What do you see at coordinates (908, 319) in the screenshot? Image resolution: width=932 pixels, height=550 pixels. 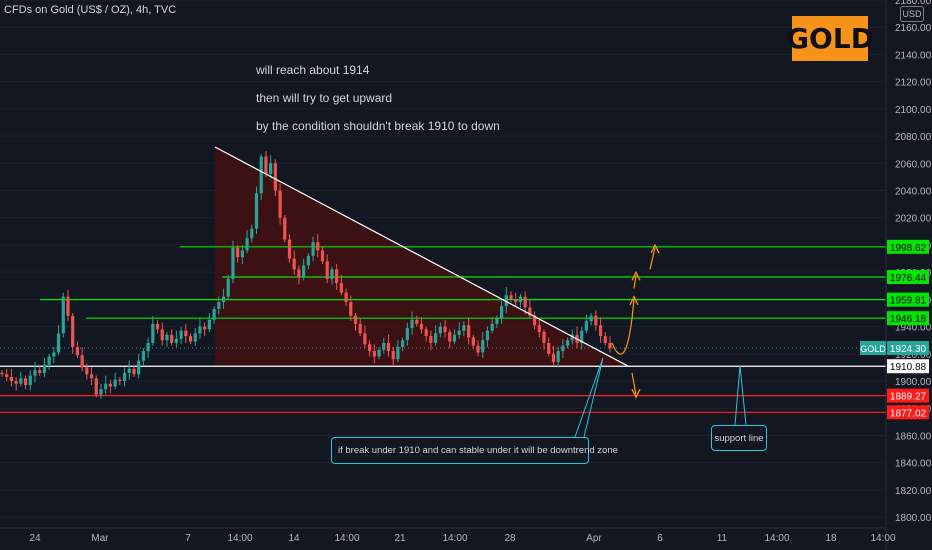 I see `level-price-label: 1946.18` at bounding box center [908, 319].